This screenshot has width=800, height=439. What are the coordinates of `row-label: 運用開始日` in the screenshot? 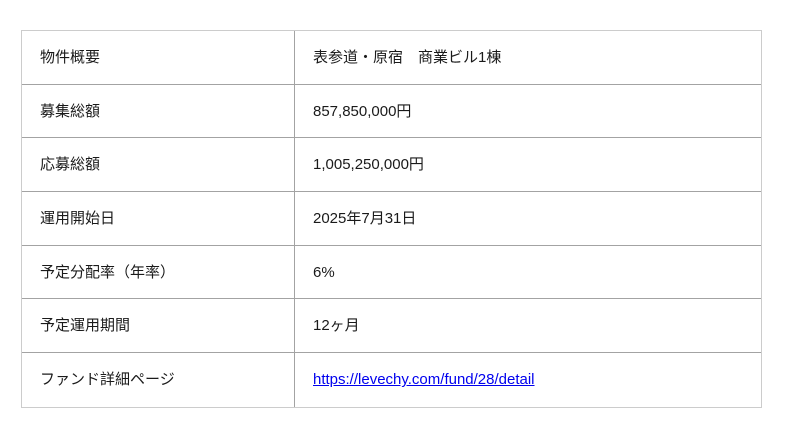 It's located at (158, 219).